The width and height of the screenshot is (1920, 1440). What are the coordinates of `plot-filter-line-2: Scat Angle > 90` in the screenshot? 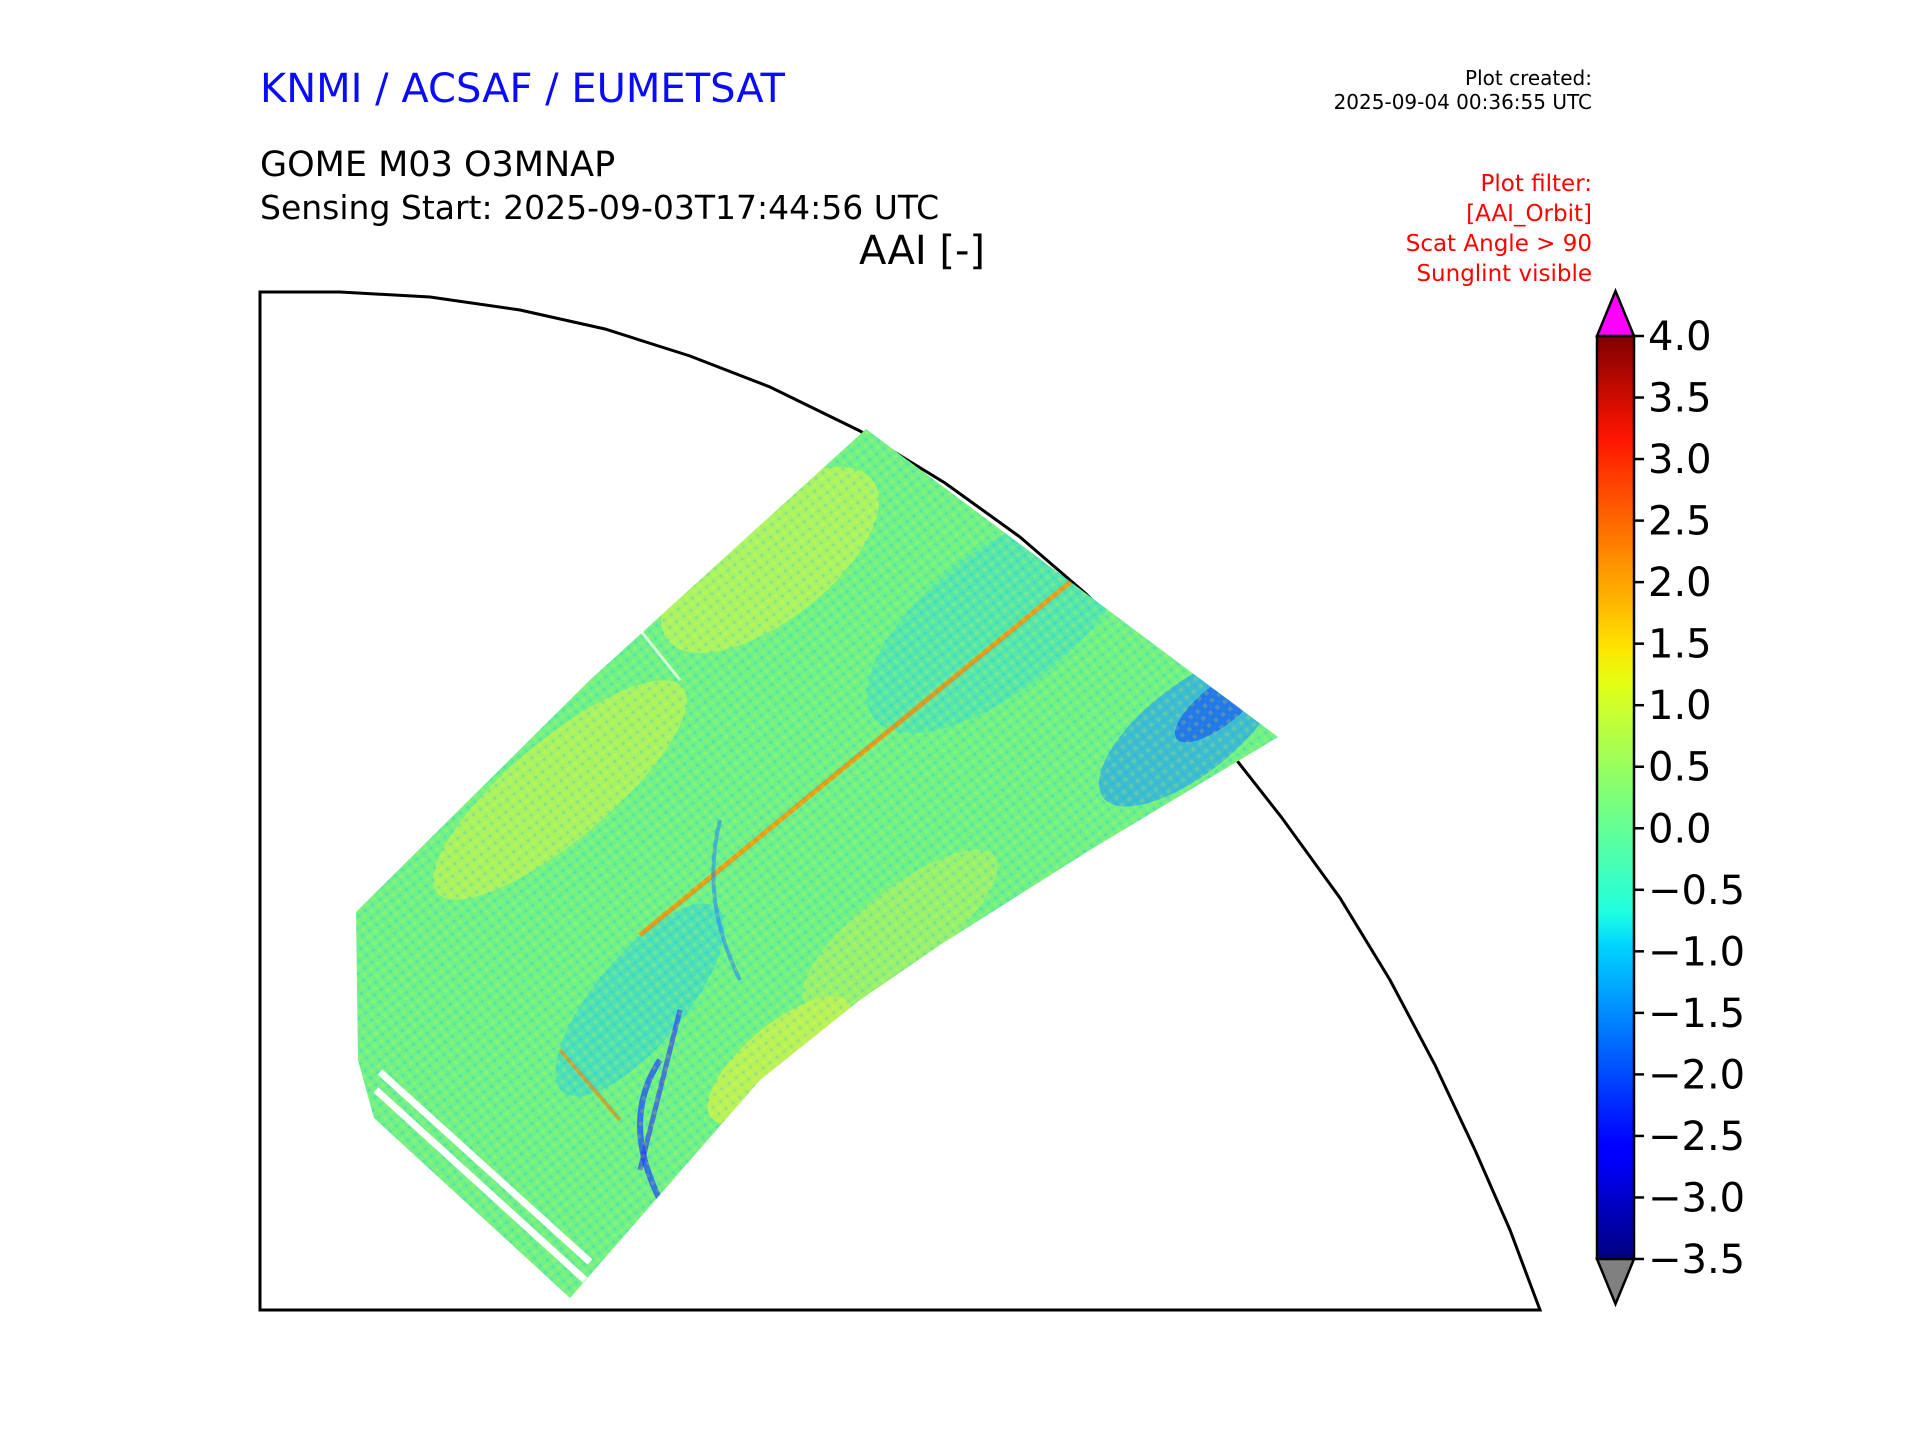 It's located at (1498, 244).